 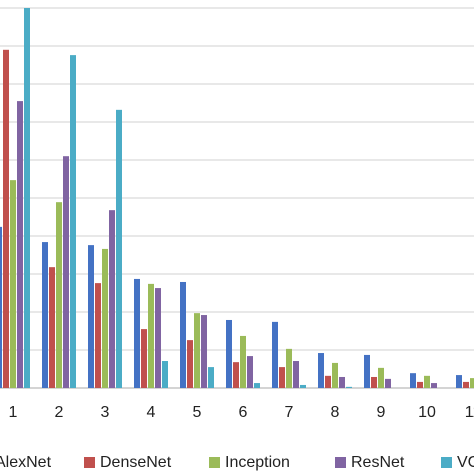 What do you see at coordinates (289, 412) in the screenshot?
I see `x-tick-label: 7` at bounding box center [289, 412].